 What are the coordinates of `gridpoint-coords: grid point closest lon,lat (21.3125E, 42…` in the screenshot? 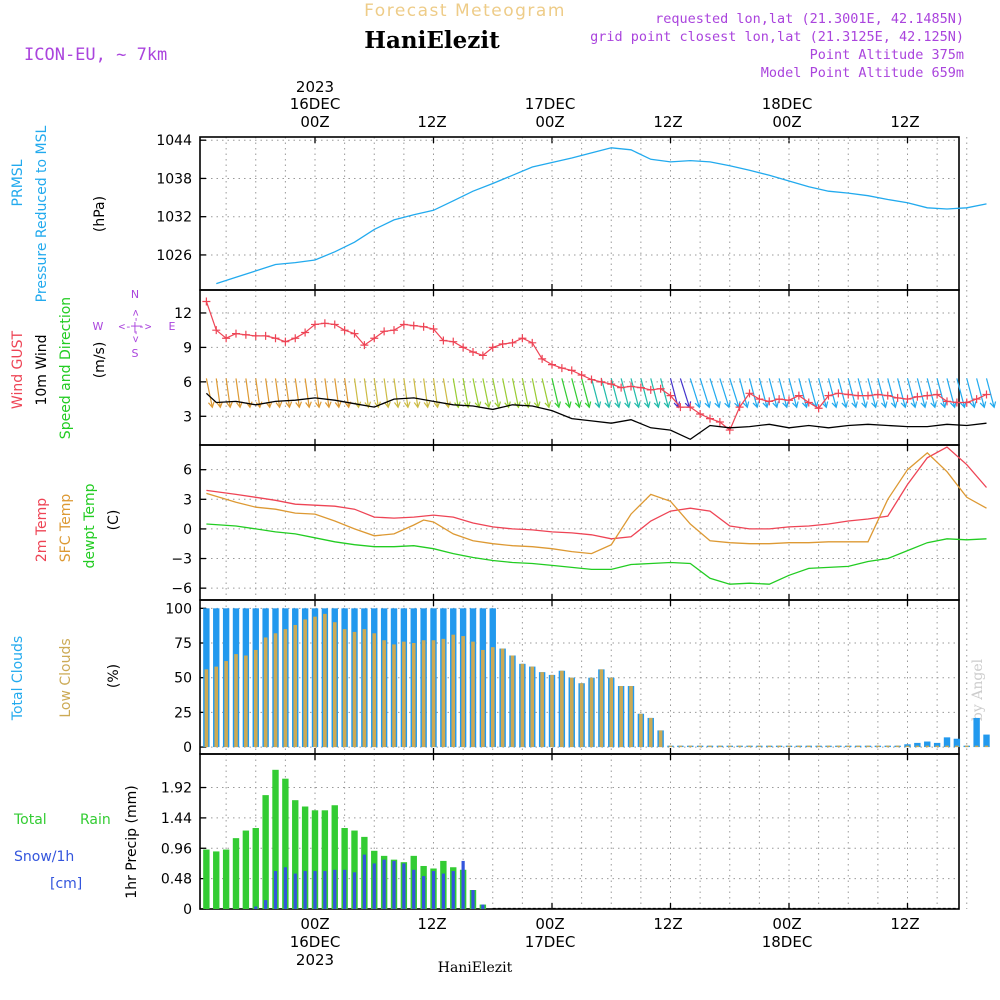 It's located at (777, 37).